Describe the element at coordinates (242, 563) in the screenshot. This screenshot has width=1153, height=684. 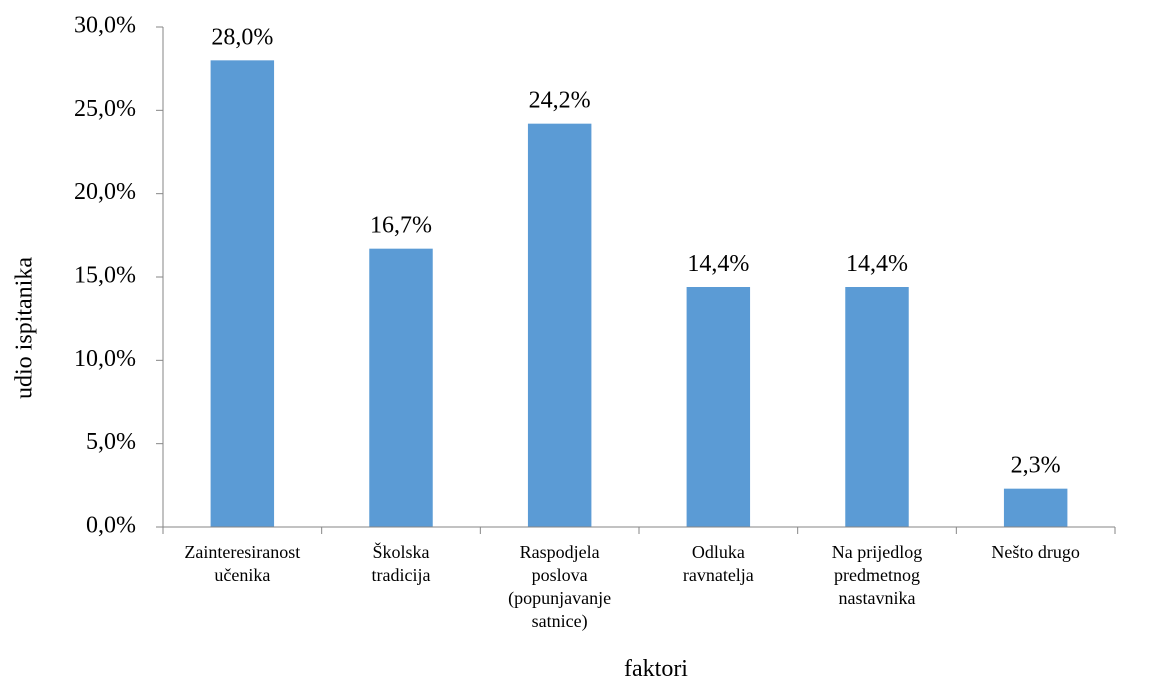
I see `category-label: Zainteresiranost učenika` at that location.